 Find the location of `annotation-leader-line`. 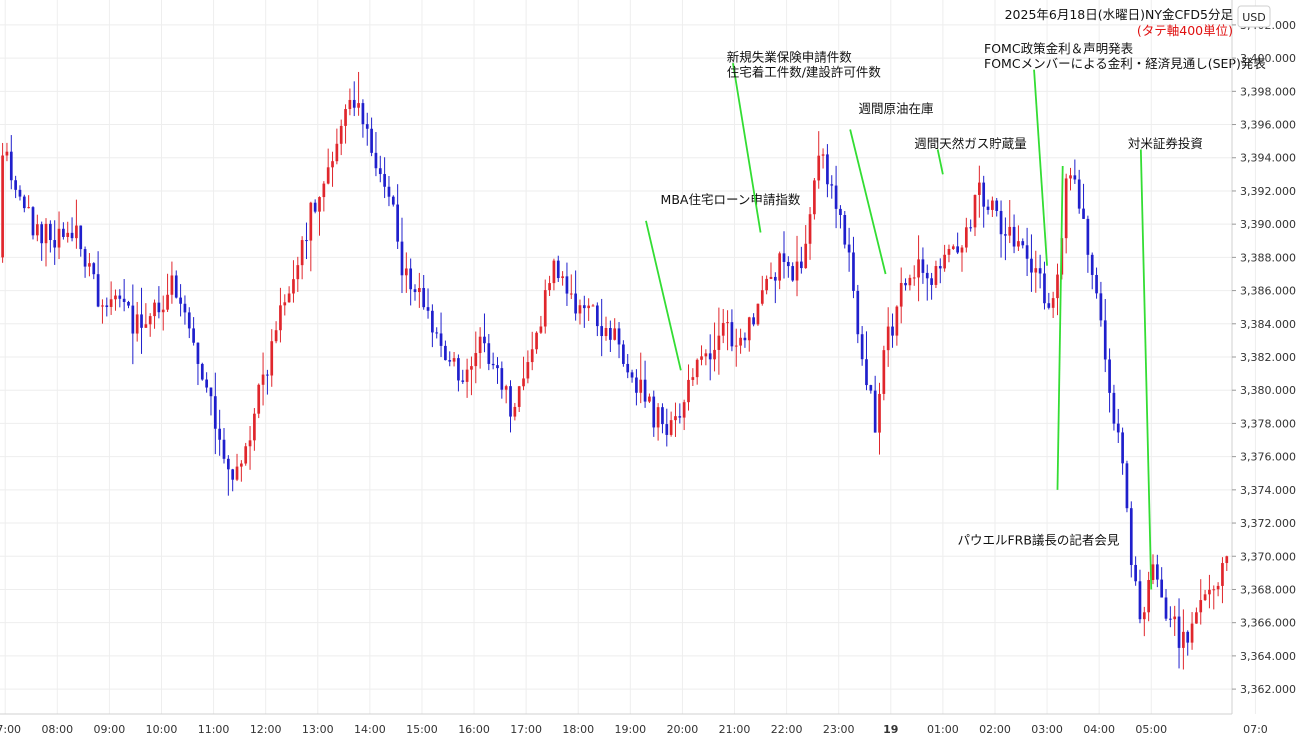

annotation-leader-line is located at coordinates (868, 202).